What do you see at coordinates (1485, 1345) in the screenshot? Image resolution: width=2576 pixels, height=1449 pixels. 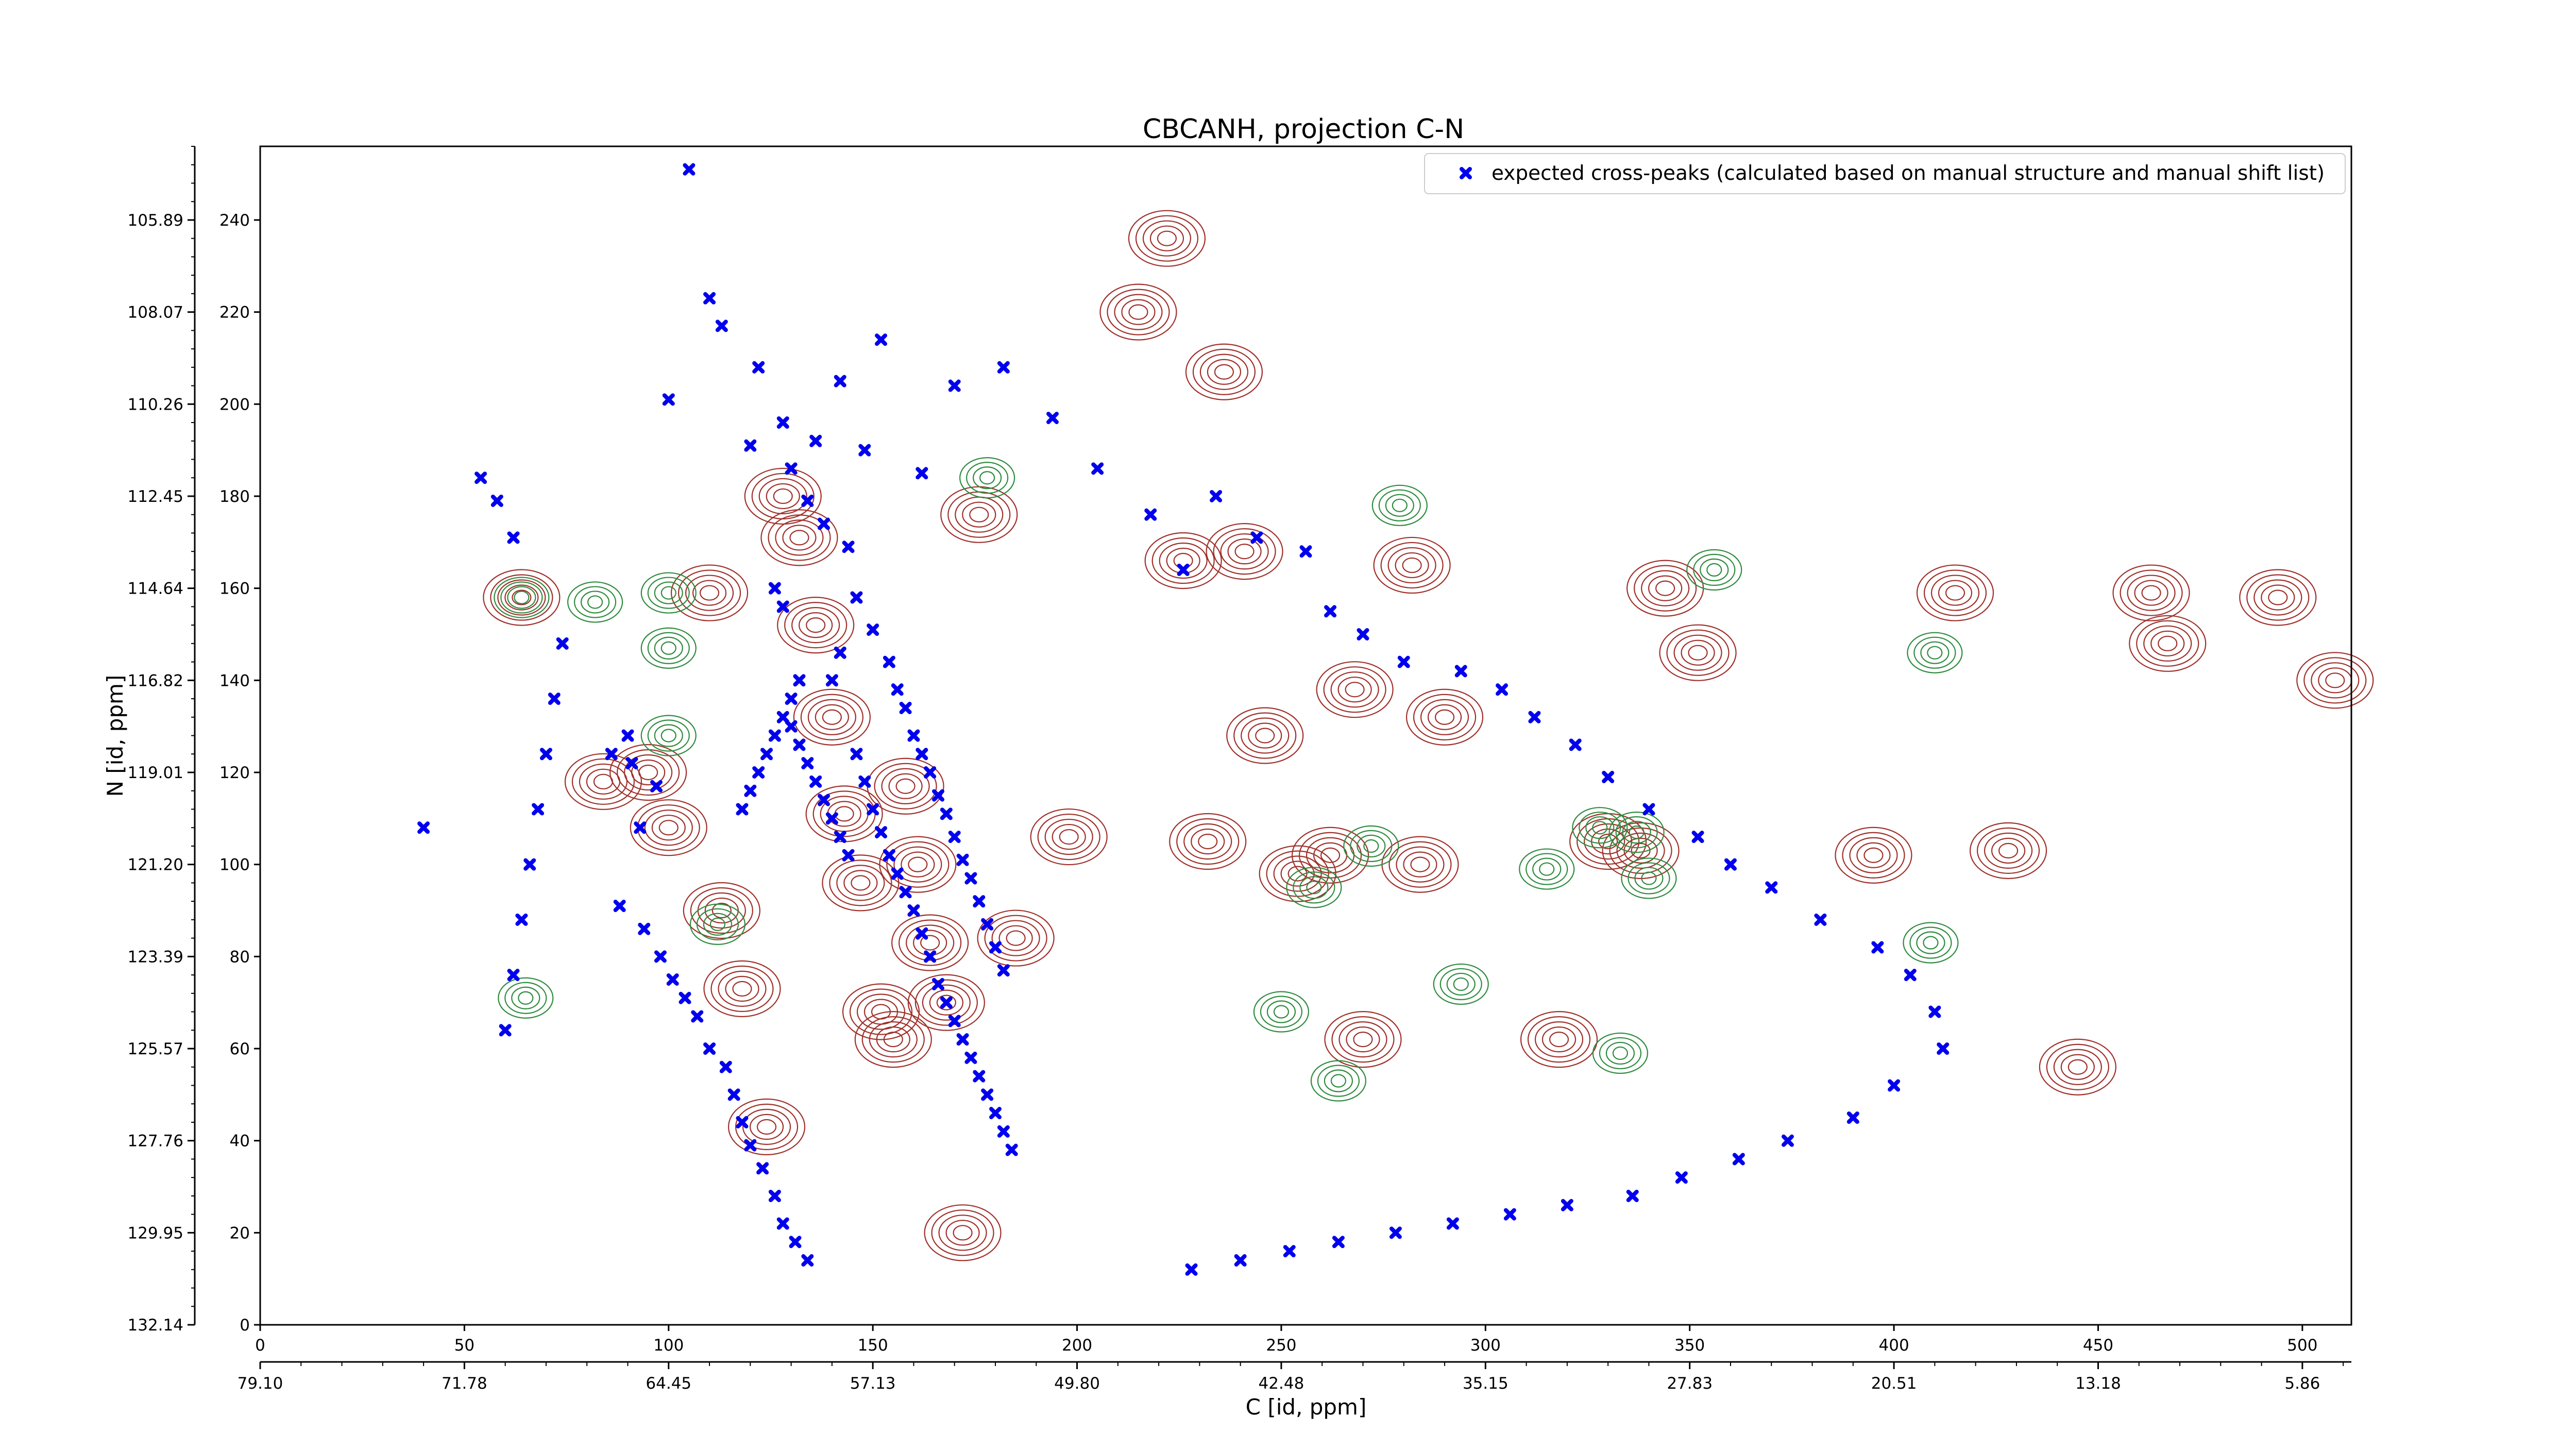 I see `x-tick-label: 300` at bounding box center [1485, 1345].